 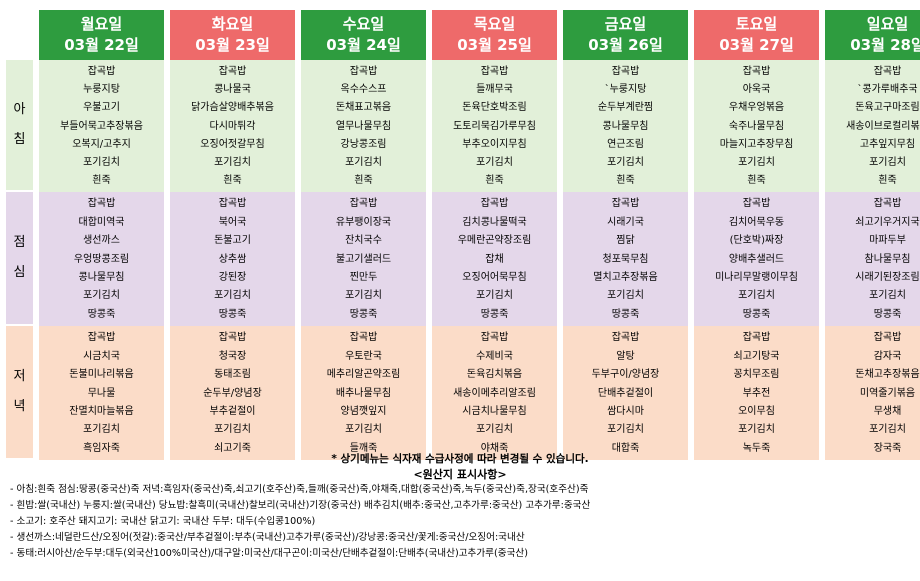 I want to click on menu-item: 부들어묵고추장볶음, so click(x=101, y=126).